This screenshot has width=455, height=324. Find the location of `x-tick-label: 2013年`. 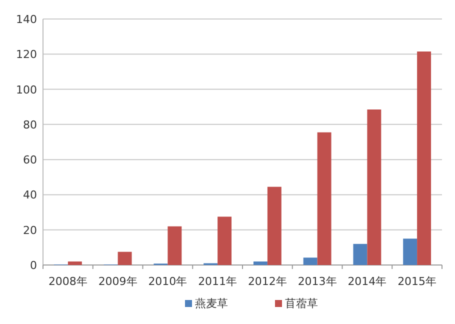

x-tick-label: 2013年 is located at coordinates (317, 281).